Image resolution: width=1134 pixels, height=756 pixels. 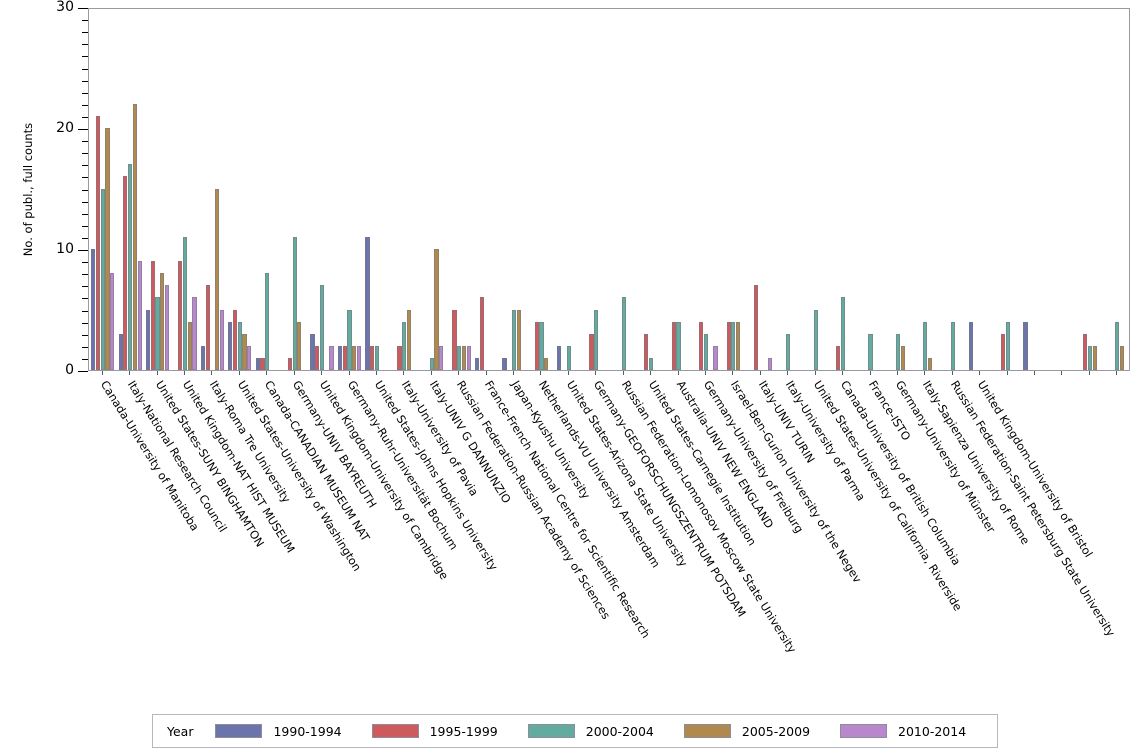 What do you see at coordinates (463, 731) in the screenshot?
I see `legend-label: 1995-1999` at bounding box center [463, 731].